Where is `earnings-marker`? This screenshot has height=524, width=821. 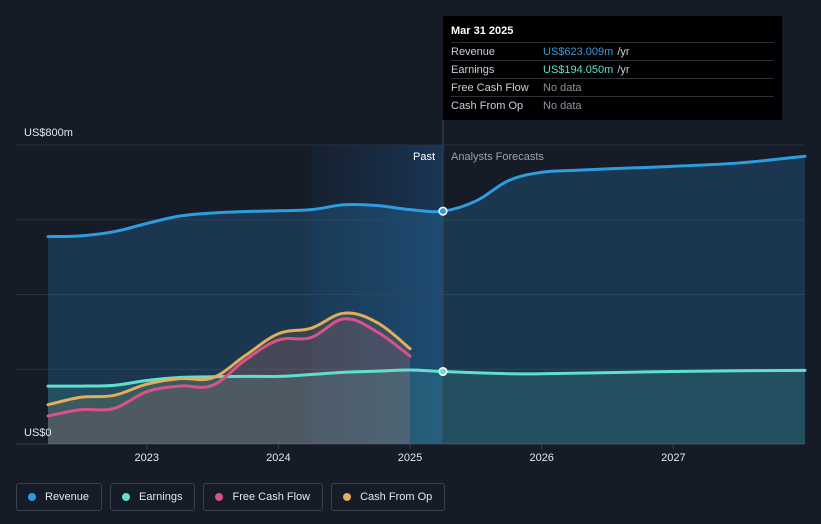 earnings-marker is located at coordinates (443, 371).